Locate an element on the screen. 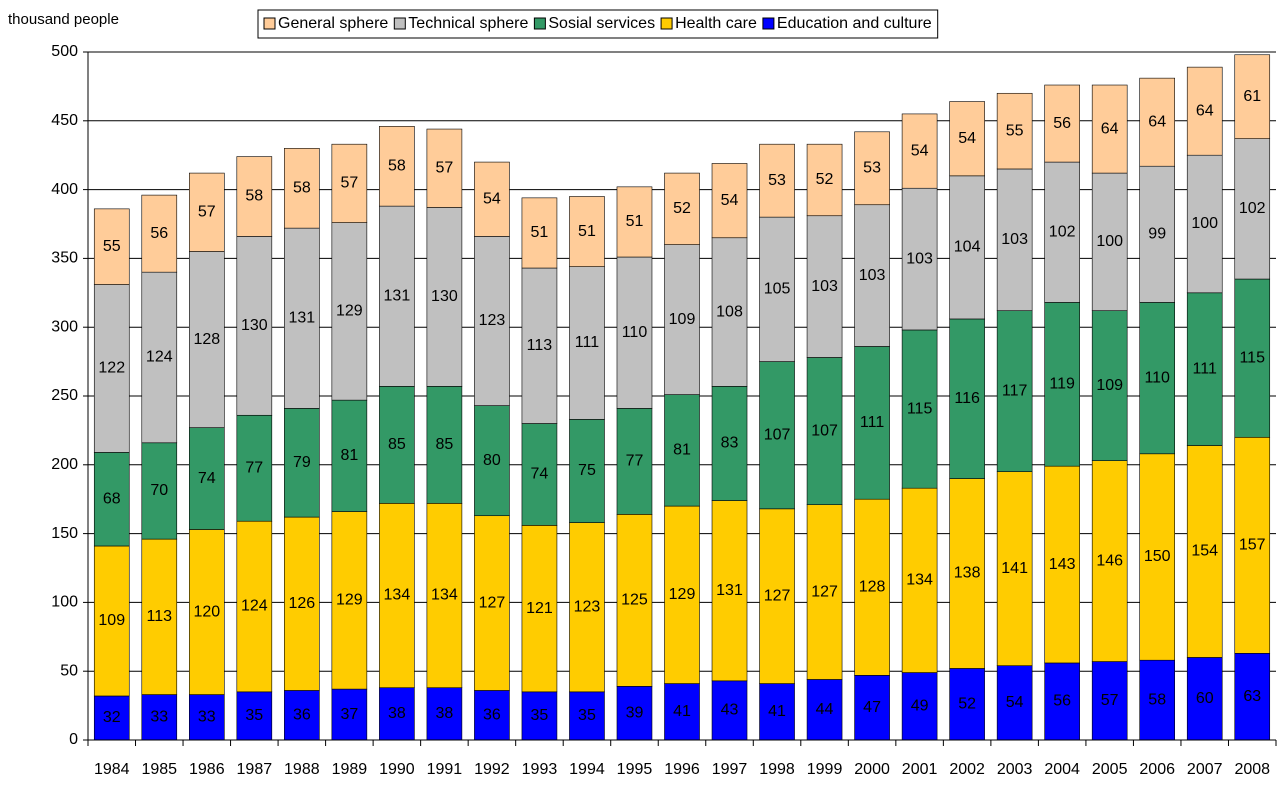  x-tick-label: 1998 is located at coordinates (777, 769).